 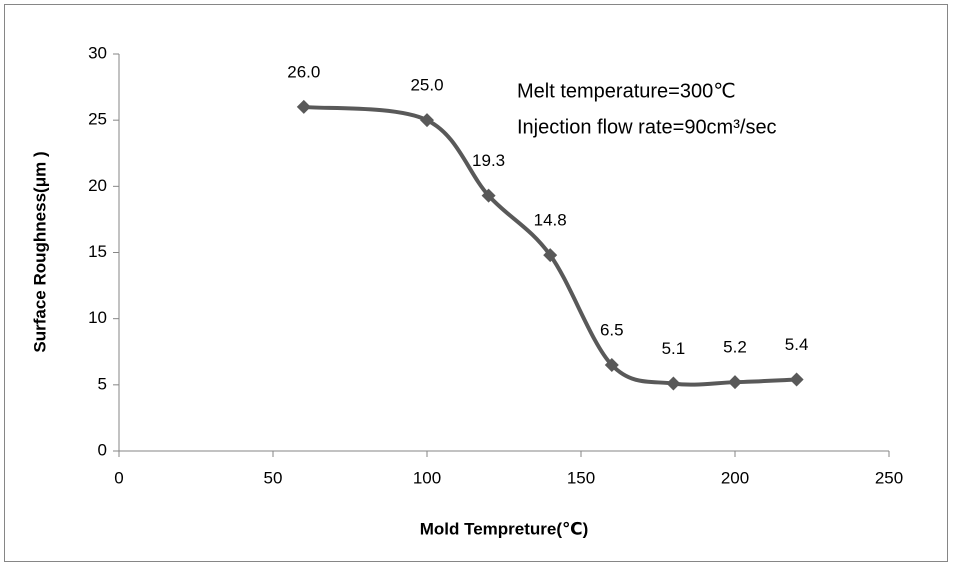 I want to click on y-tick-label: 5, so click(x=102, y=383).